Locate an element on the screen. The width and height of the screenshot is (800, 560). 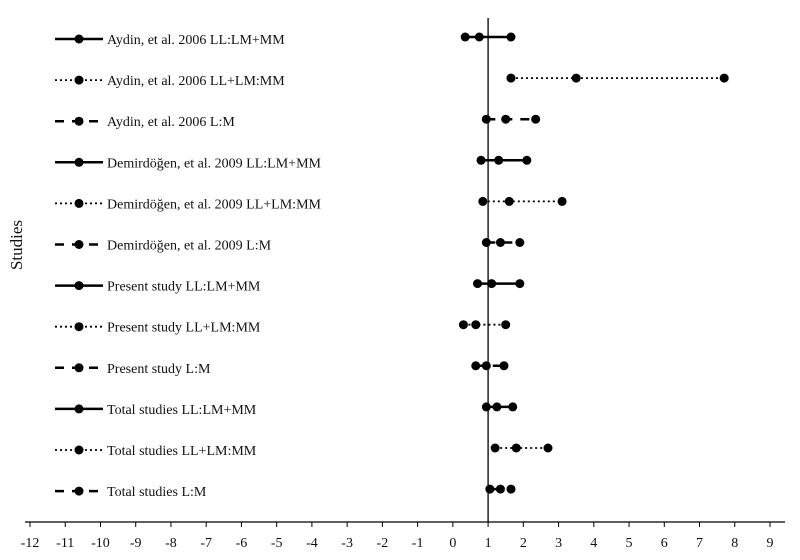
study-label: Demirdöğen, et al. 2009 L:M is located at coordinates (189, 246).